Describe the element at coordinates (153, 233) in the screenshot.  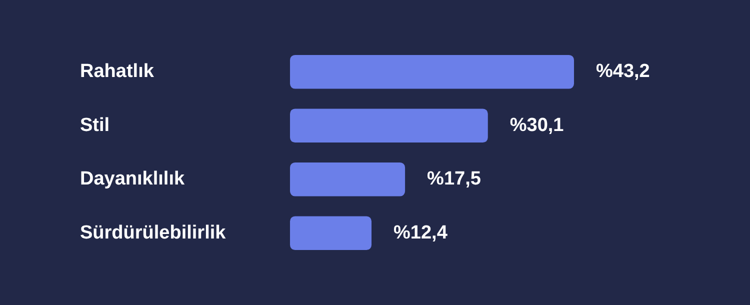
I see `y-tick-label: Sürdürülebilirlik` at that location.